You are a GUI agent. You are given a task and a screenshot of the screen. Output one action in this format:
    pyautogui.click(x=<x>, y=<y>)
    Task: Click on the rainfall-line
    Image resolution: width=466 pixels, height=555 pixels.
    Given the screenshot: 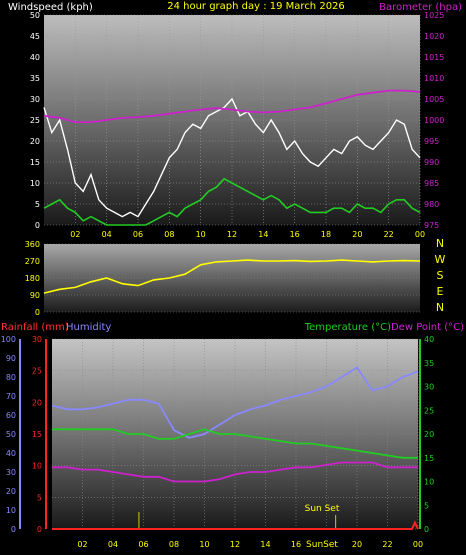 What is the action you would take?
    pyautogui.click(x=235, y=525)
    